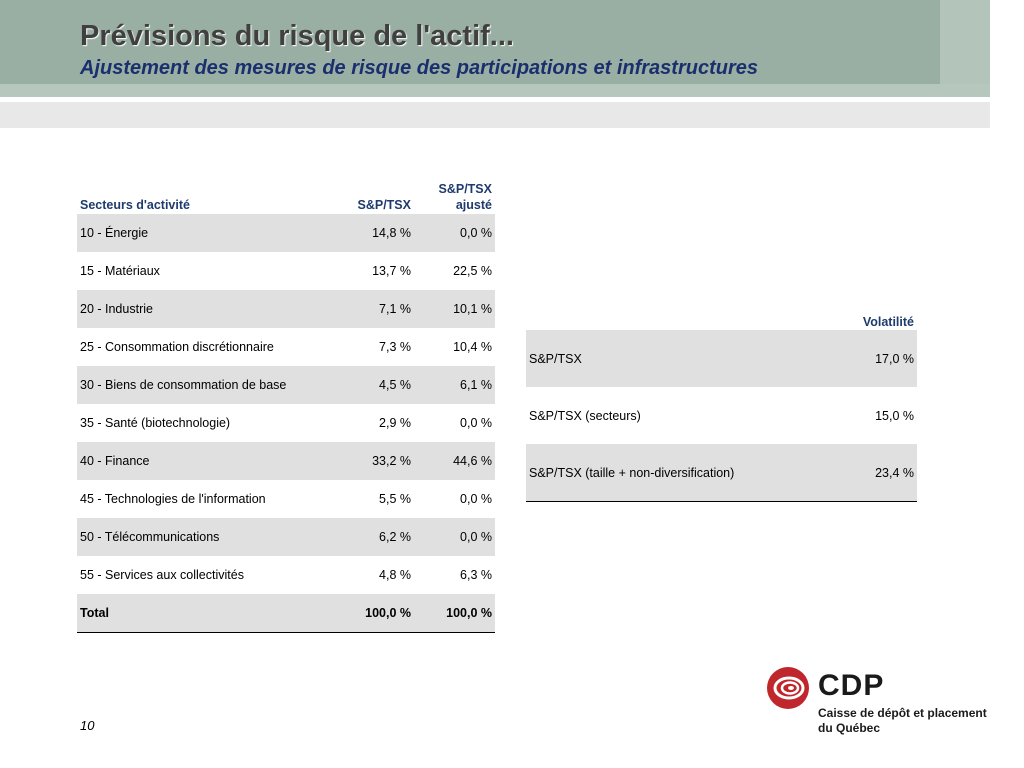  What do you see at coordinates (155, 423) in the screenshot?
I see `sector-cell: 35 - Santé (biotechnologie)` at bounding box center [155, 423].